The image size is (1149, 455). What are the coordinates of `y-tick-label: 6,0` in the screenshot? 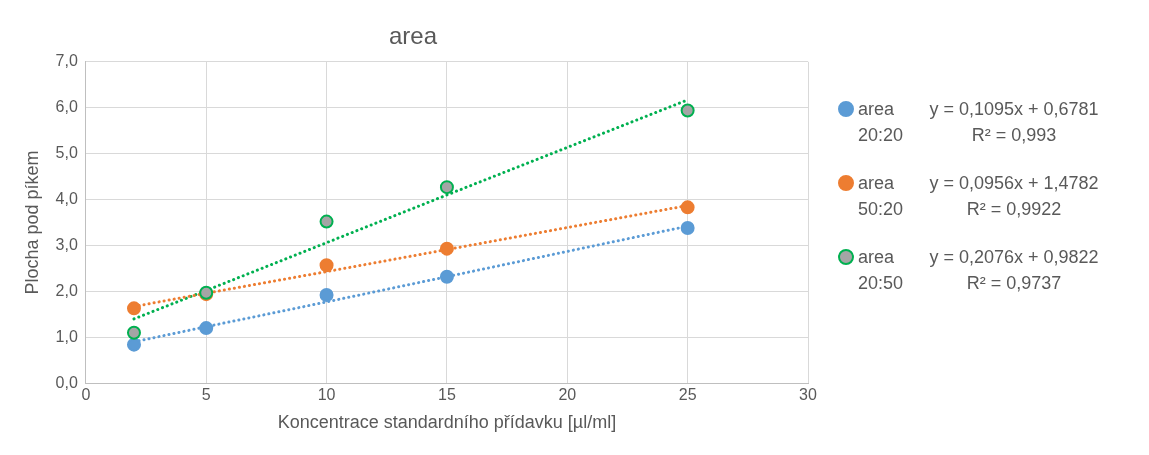 It's located at (66, 107).